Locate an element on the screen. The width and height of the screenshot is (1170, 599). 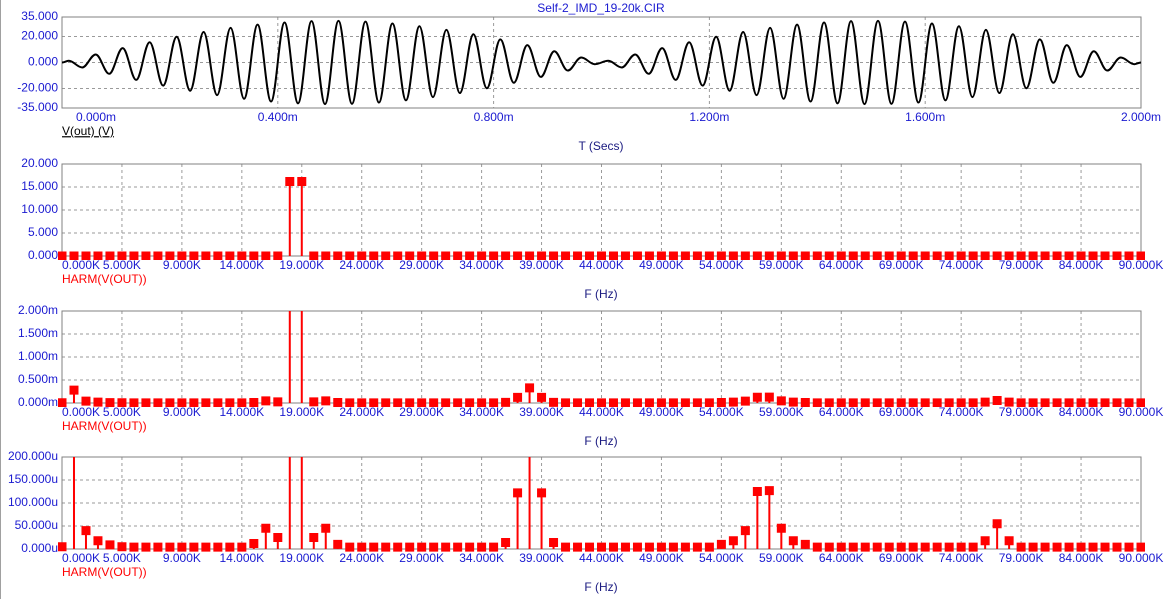
series-label: V(out) (V) is located at coordinates (88, 131).